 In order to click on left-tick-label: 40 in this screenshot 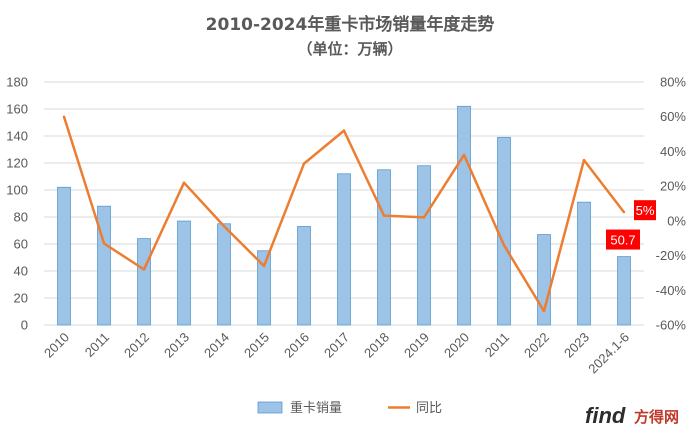, I will do `click(21, 271)`.